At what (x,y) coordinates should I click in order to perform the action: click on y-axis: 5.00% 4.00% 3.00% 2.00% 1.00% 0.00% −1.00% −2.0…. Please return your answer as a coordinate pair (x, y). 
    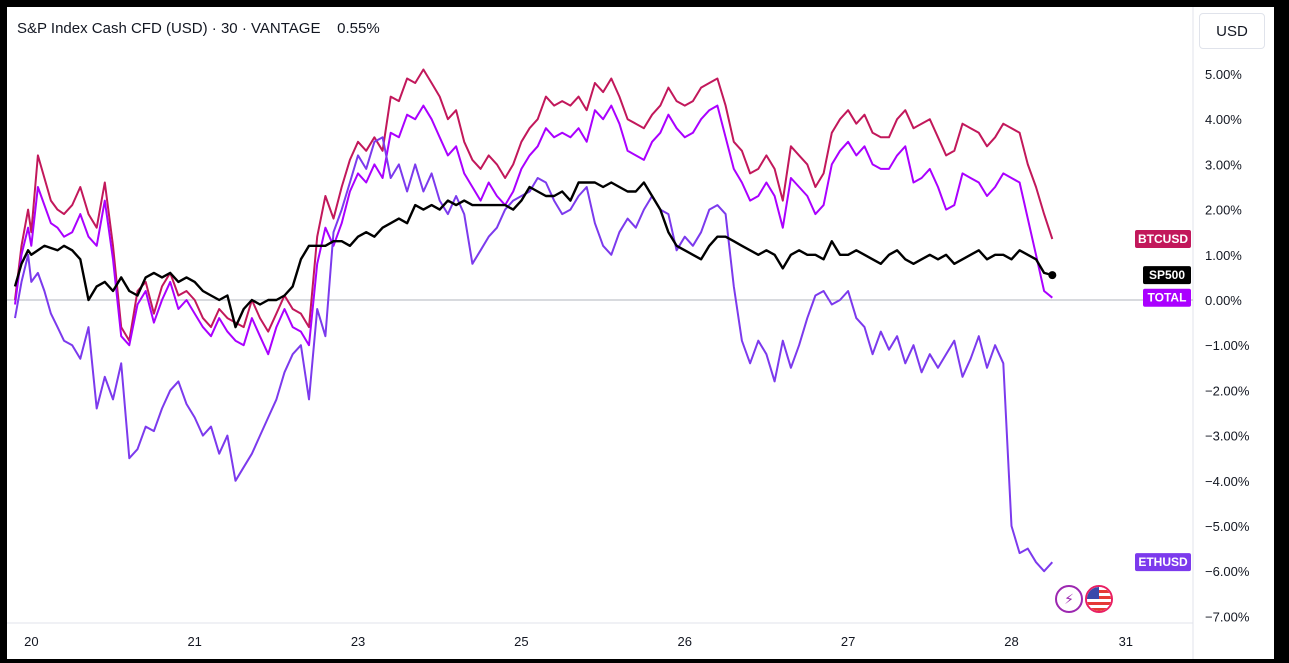
    Looking at the image, I should click on (1227, 345).